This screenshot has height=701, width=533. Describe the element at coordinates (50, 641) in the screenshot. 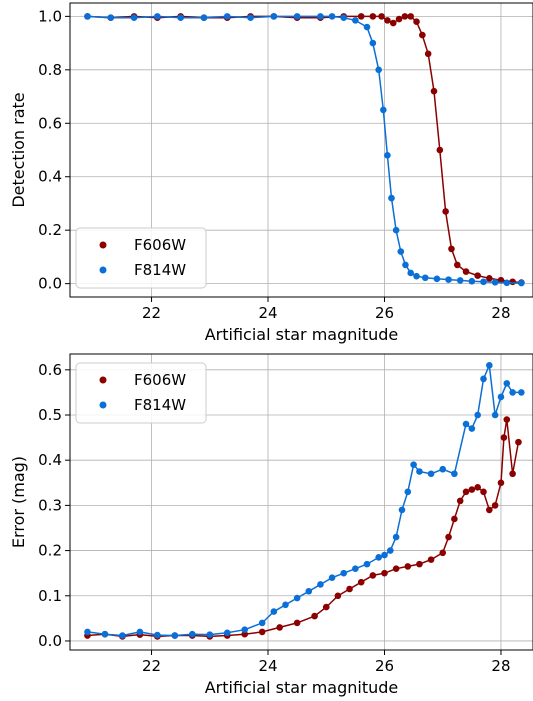

I see `y-tick-label: 0.0` at that location.